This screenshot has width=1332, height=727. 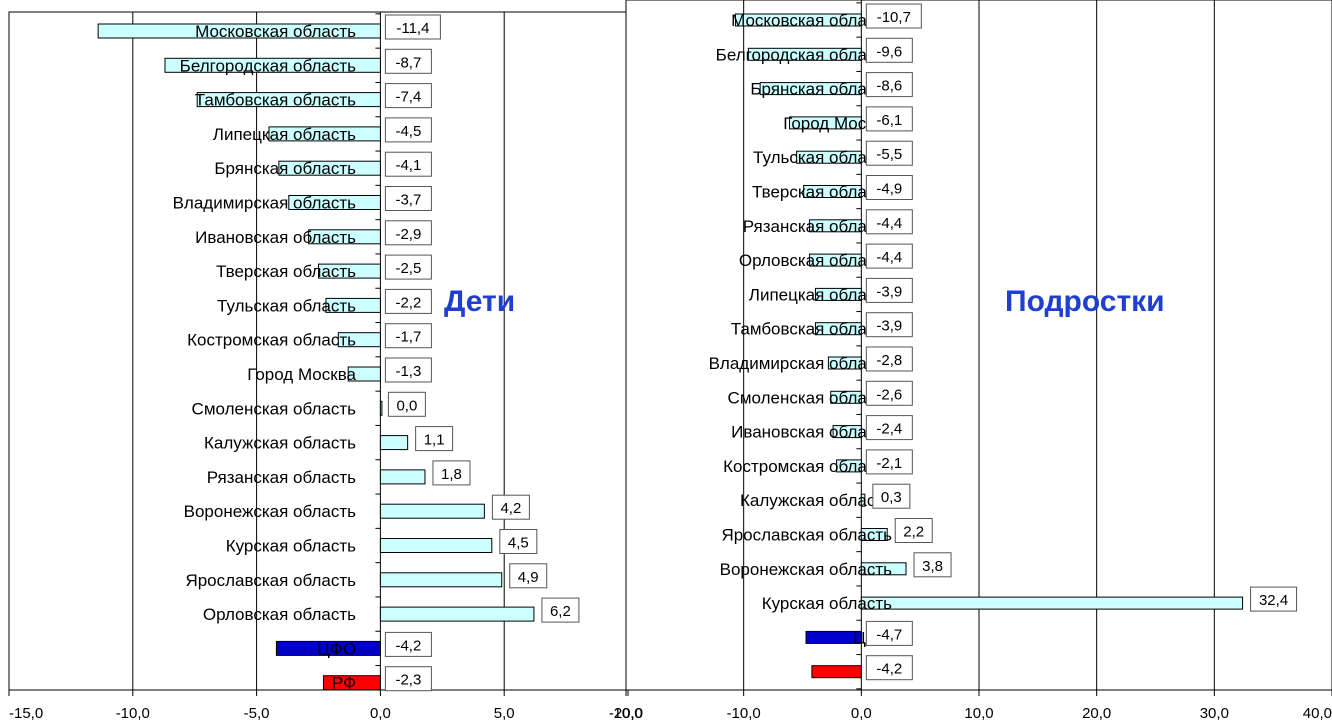 I want to click on data-label: -8,6, so click(x=889, y=86).